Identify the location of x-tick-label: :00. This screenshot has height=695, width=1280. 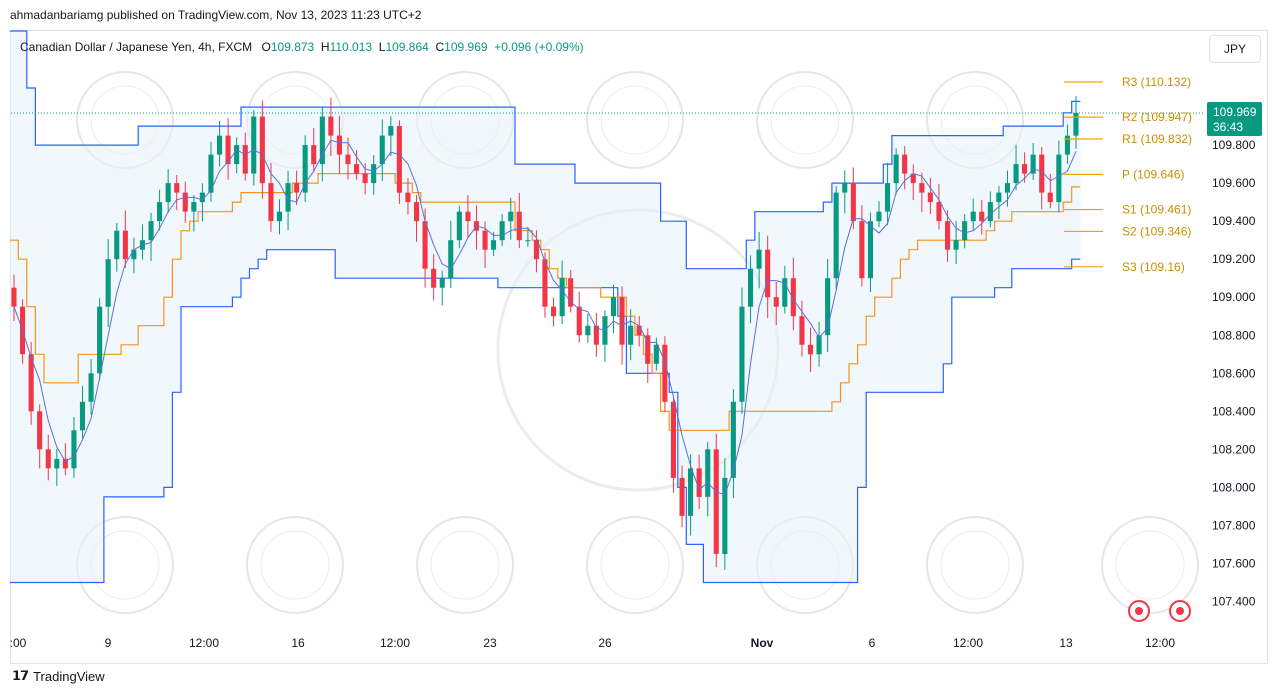
(18, 643).